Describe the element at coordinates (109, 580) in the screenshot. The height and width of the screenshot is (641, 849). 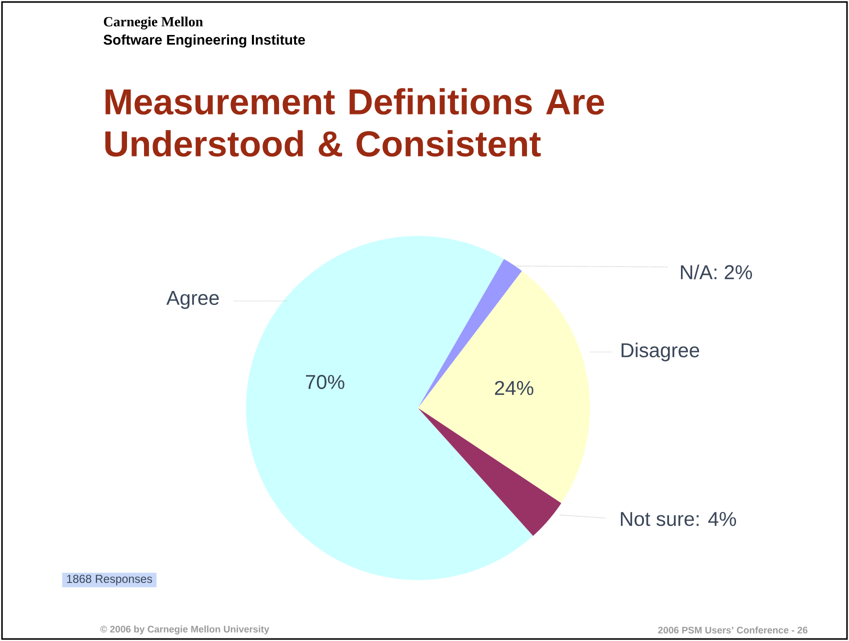
I see `text: 1868 Responses` at that location.